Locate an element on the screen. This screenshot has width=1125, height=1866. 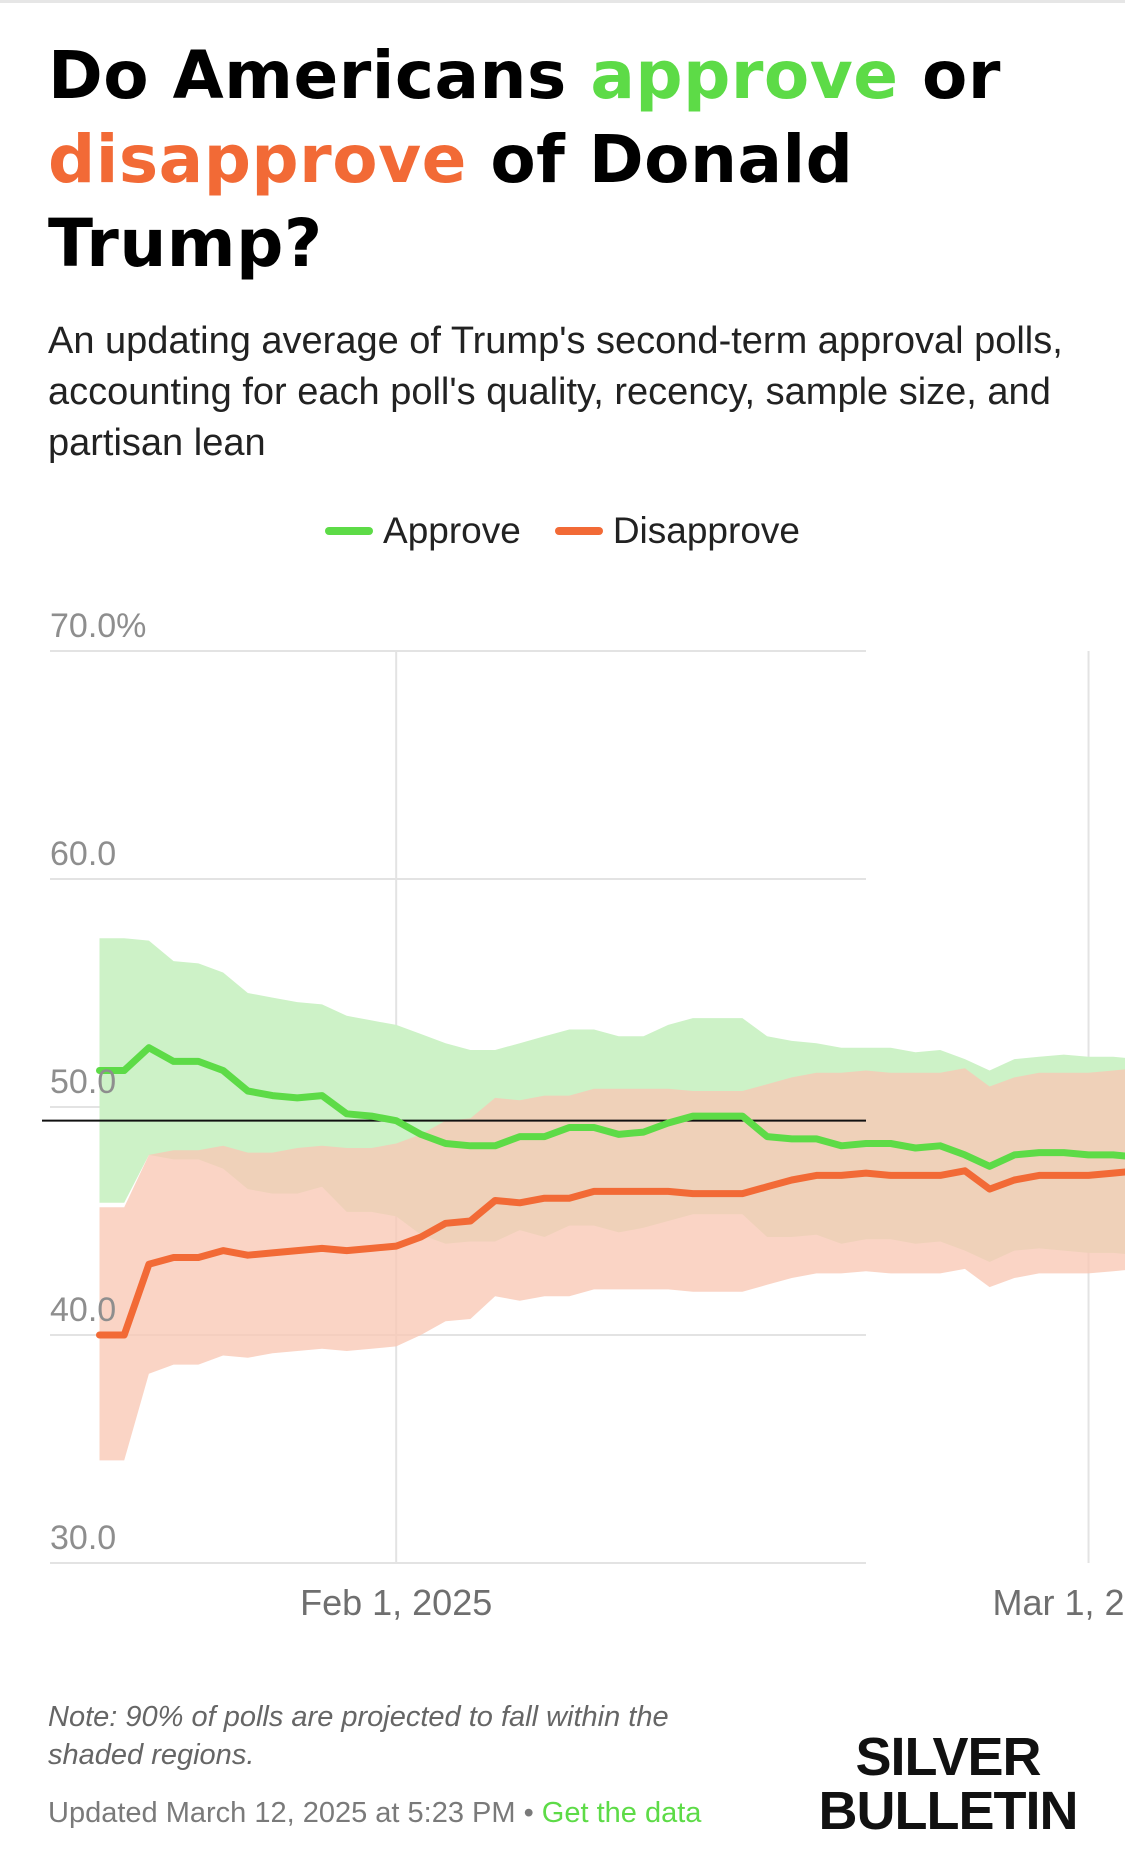
legend-label-disapprove: Disapprove is located at coordinates (706, 530).